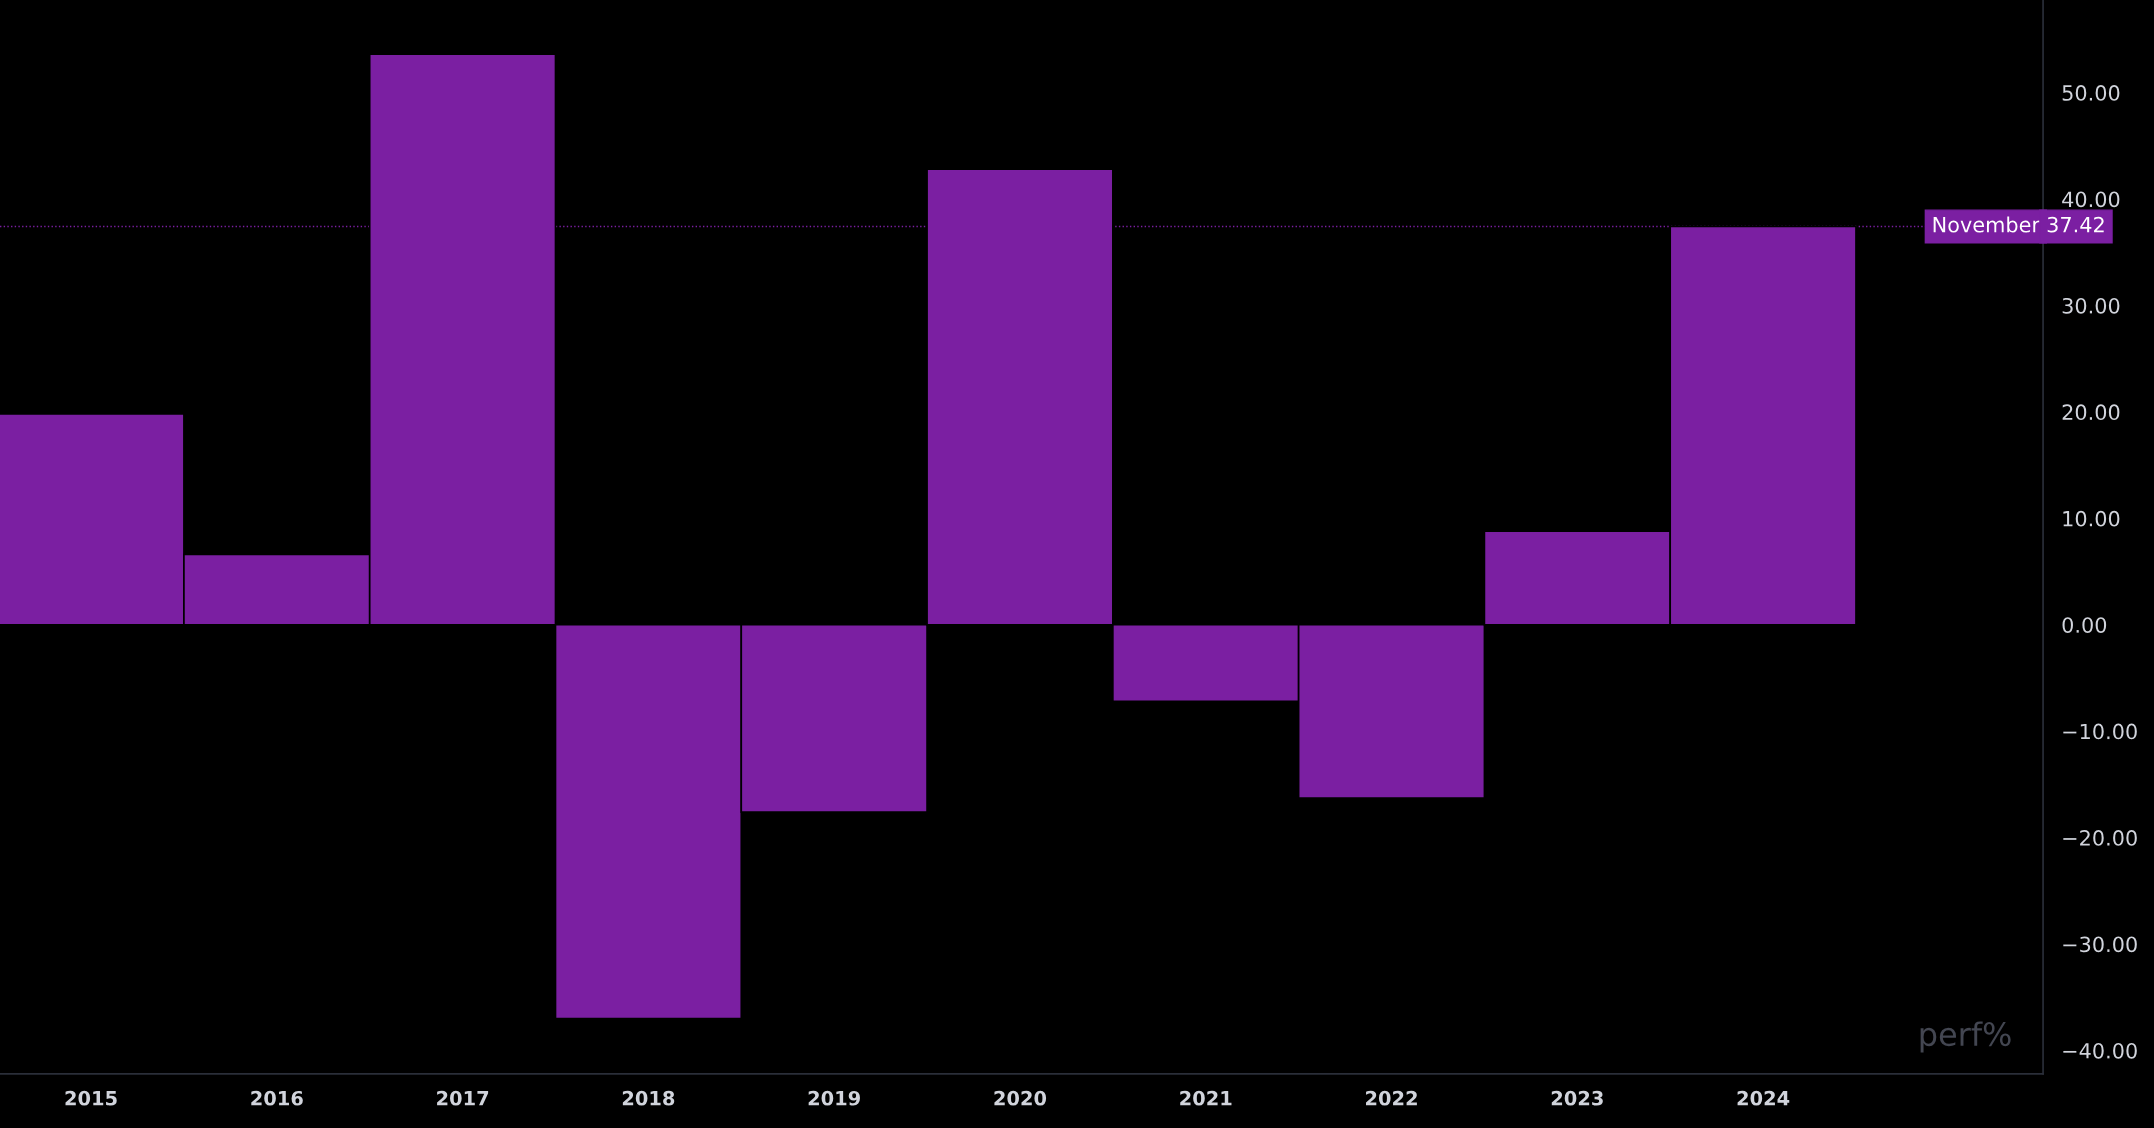  I want to click on x-tick-label: 2020, so click(1020, 1098).